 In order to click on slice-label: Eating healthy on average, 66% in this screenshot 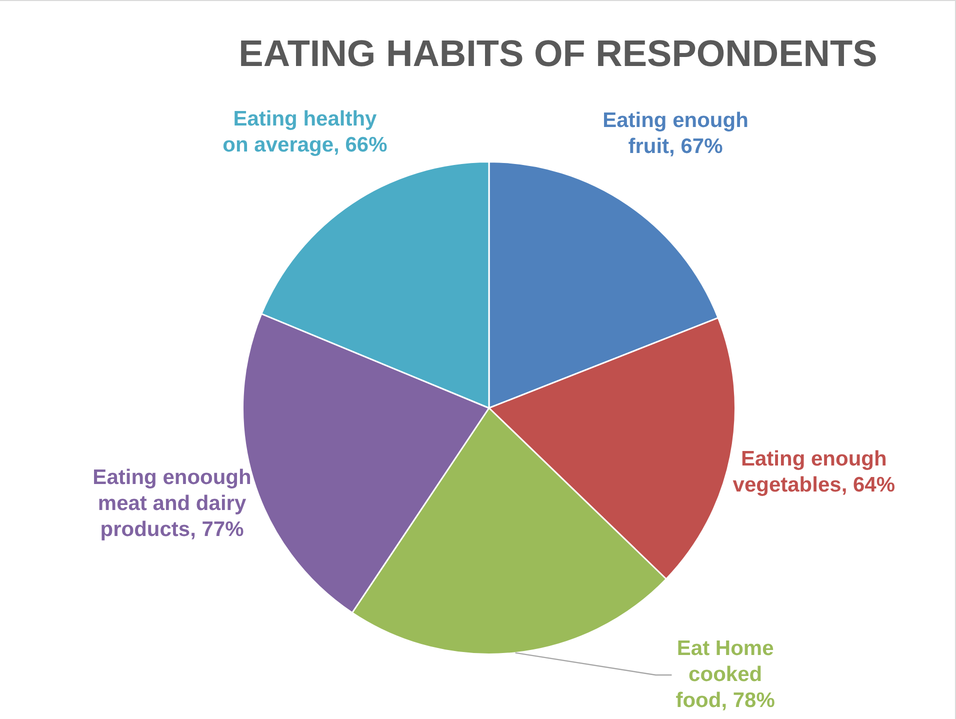, I will do `click(305, 131)`.